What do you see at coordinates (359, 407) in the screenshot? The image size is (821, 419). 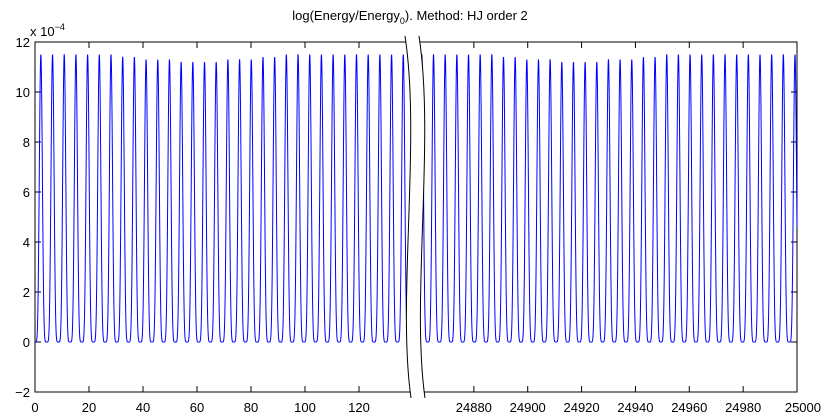 I see `x-tick-label: 120` at bounding box center [359, 407].